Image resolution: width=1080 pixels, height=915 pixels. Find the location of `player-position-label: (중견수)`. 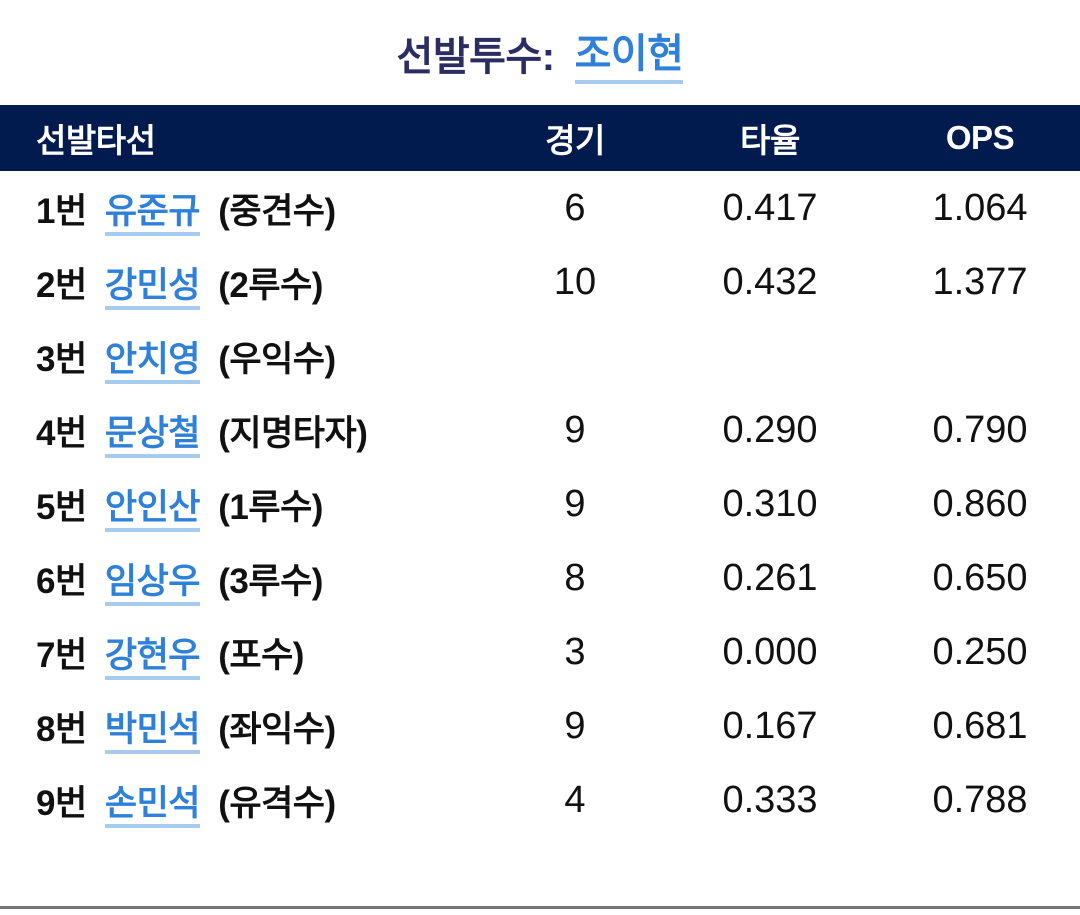

player-position-label: (중견수) is located at coordinates (277, 211).